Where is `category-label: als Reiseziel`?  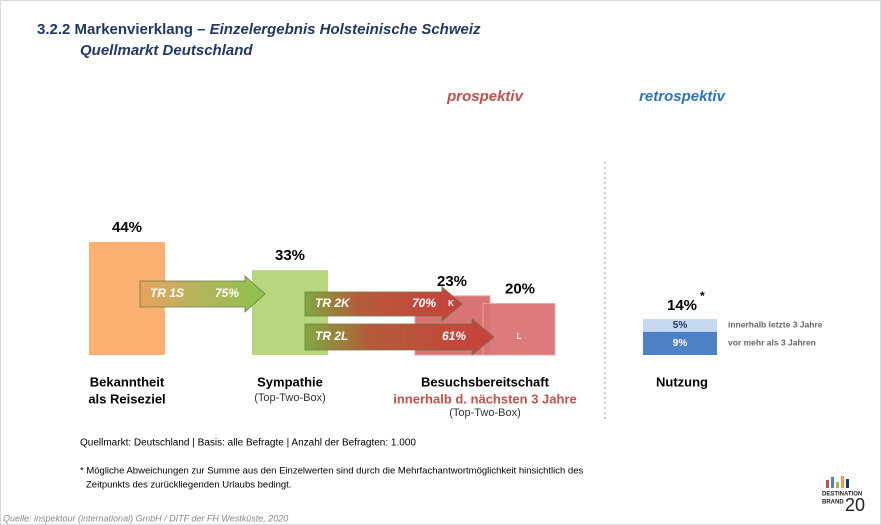 category-label: als Reiseziel is located at coordinates (126, 398).